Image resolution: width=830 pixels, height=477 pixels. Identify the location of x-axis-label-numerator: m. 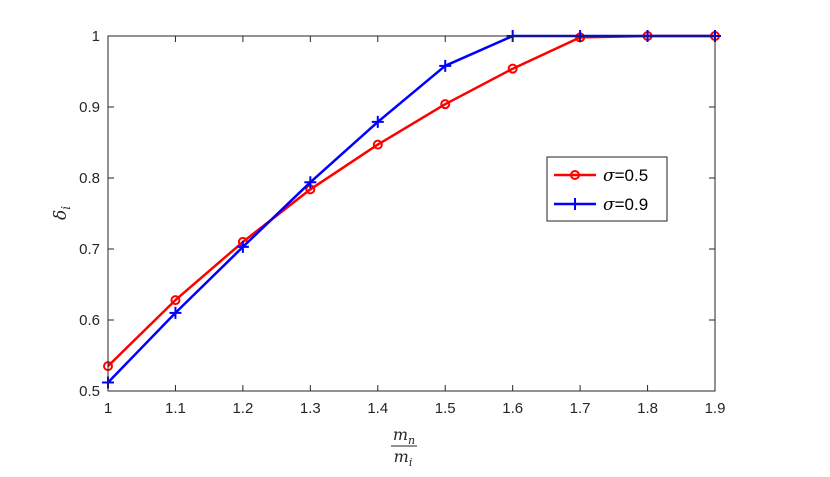
(400, 434).